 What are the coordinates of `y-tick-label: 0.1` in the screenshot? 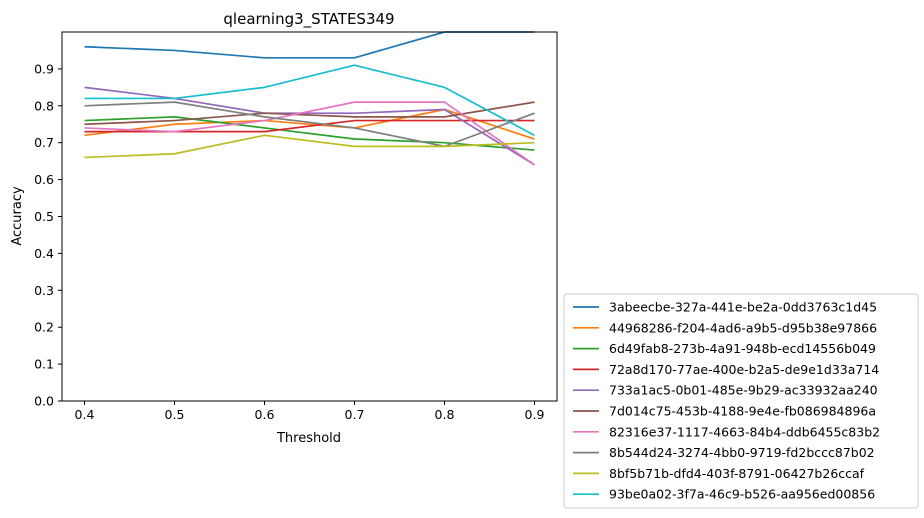 It's located at (44, 364).